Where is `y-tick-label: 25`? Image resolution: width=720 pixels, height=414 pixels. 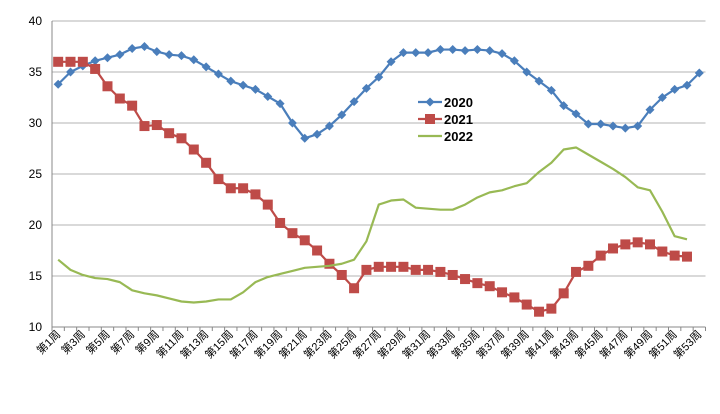 y-tick-label: 25 is located at coordinates (36, 174).